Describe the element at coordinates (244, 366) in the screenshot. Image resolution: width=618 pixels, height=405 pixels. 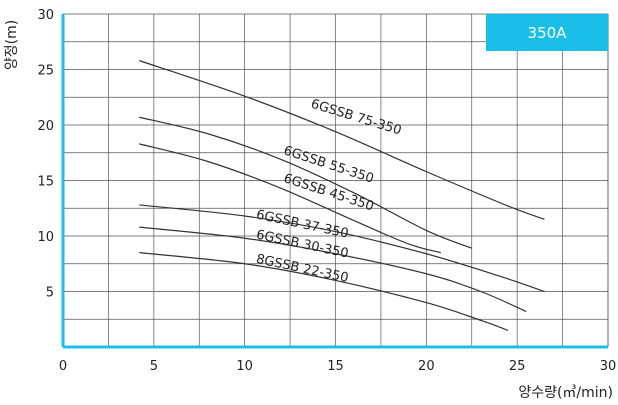
I see `x-tick-label: 10` at that location.